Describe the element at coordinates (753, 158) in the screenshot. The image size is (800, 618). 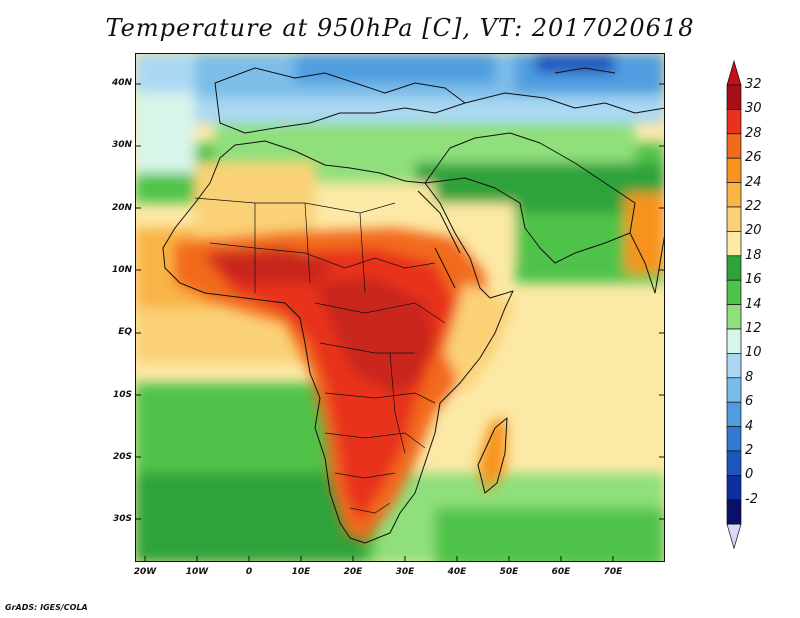
I see `colorbar-label: 26` at that location.